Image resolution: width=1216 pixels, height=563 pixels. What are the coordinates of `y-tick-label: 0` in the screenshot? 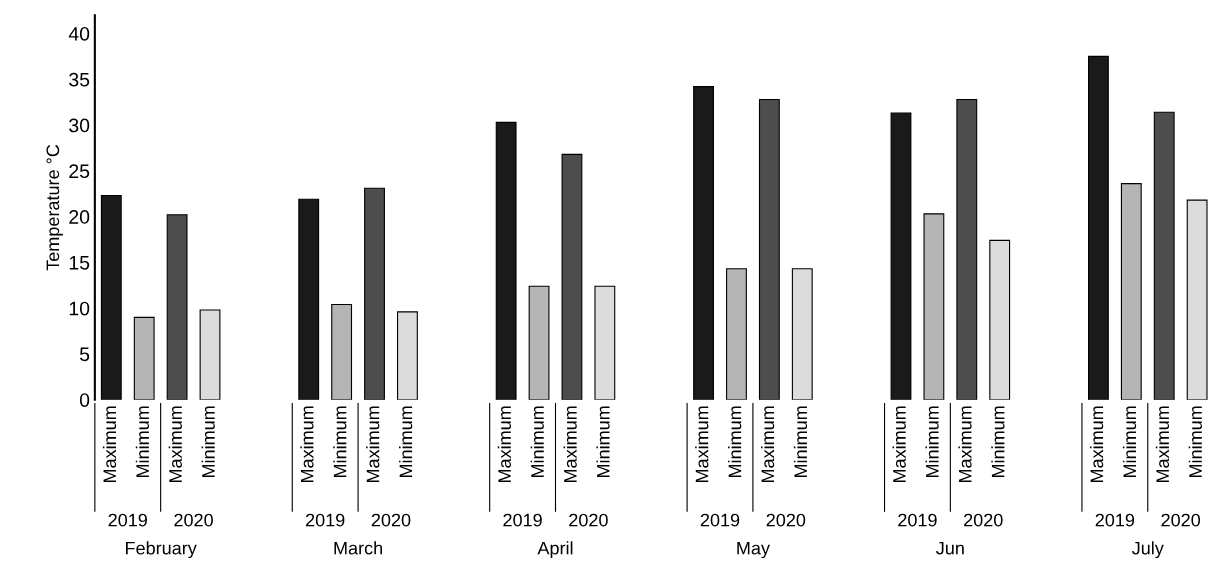 It's located at (84, 400).